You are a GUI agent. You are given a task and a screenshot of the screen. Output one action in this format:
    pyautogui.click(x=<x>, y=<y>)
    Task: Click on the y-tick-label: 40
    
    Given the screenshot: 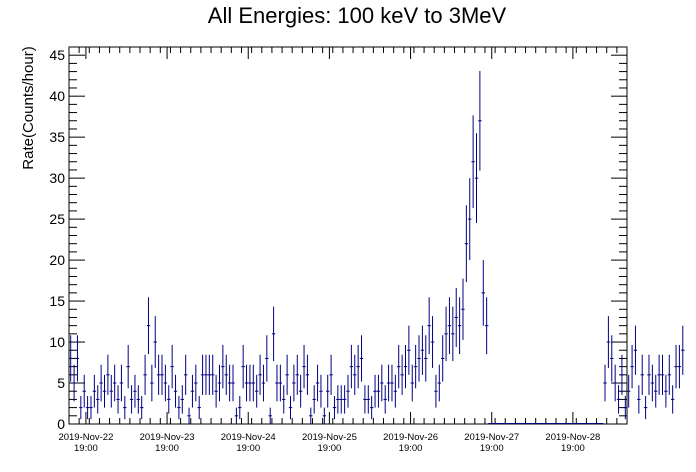 What is the action you would take?
    pyautogui.click(x=57, y=96)
    